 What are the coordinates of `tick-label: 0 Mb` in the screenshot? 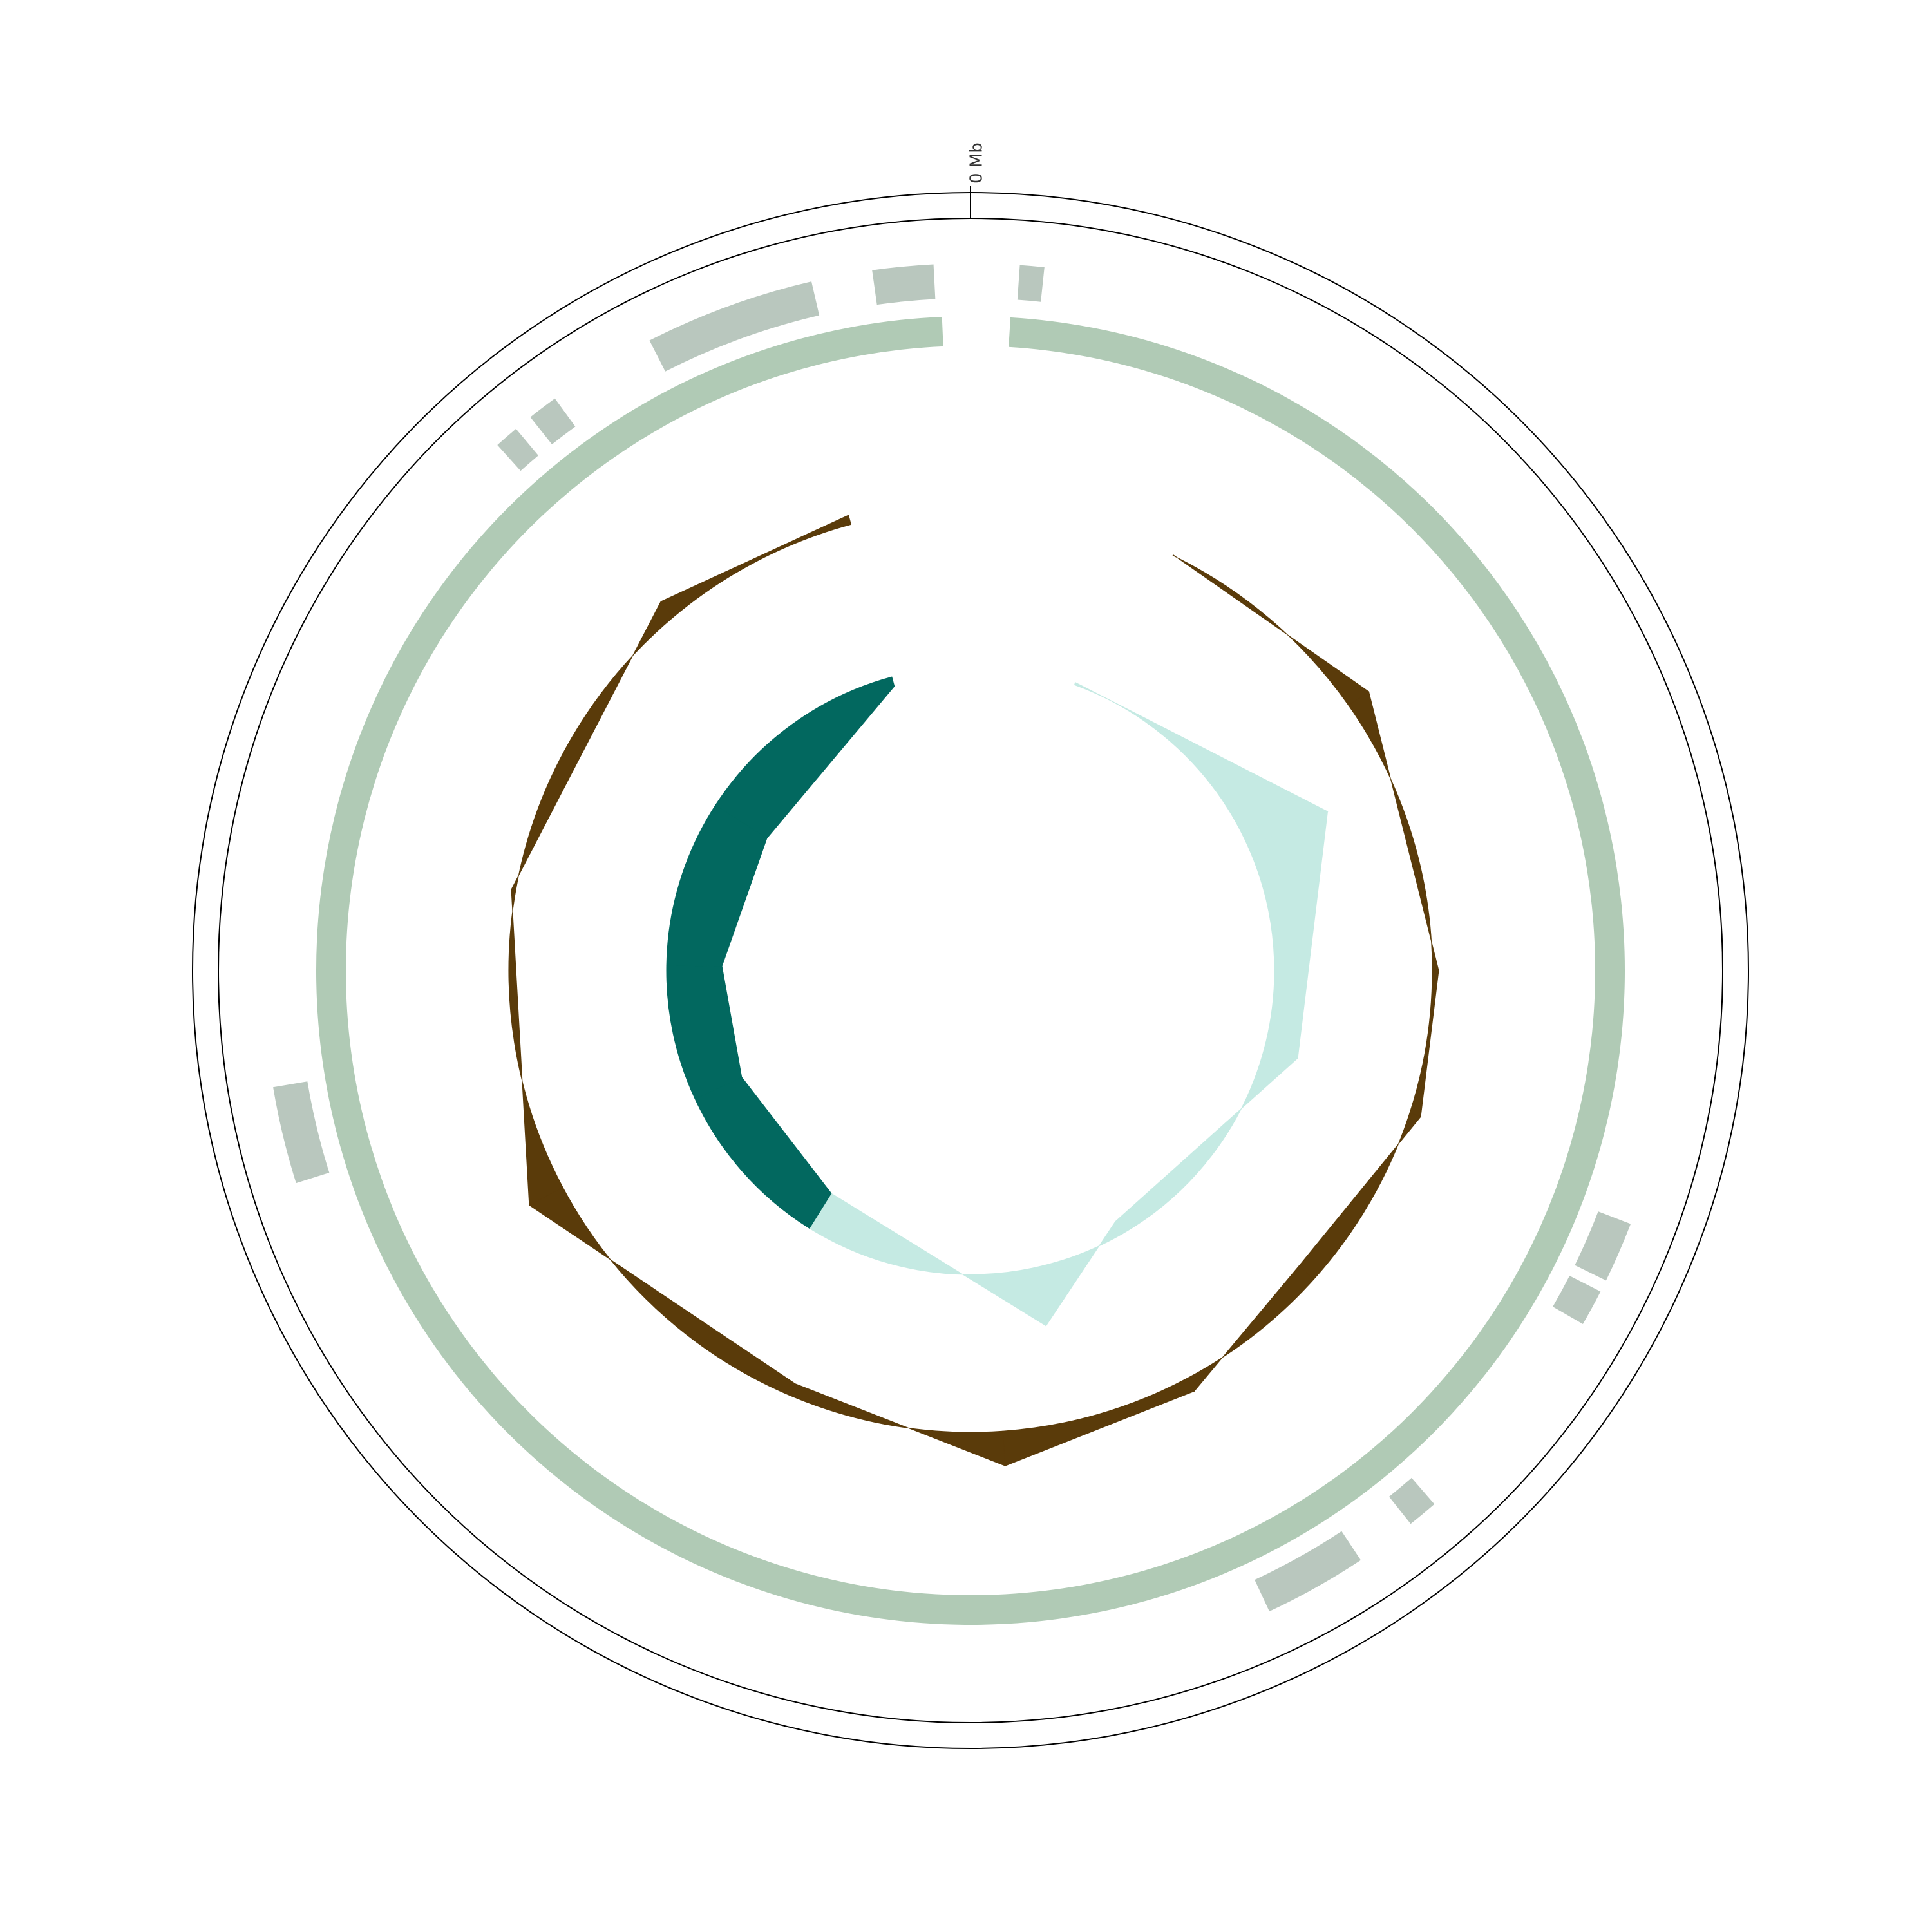 It's located at (977, 163).